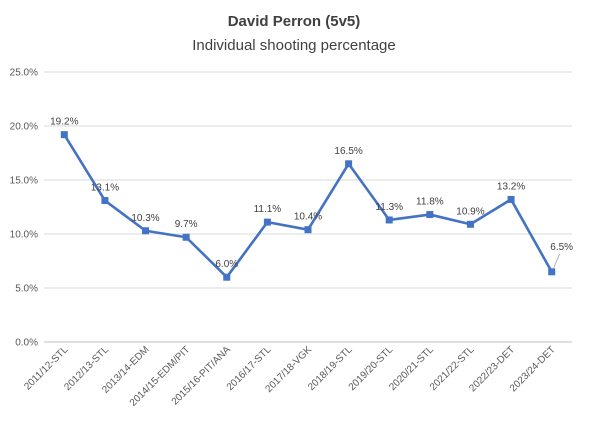 This screenshot has height=431, width=589. What do you see at coordinates (511, 186) in the screenshot?
I see `data-label: 13.2%` at bounding box center [511, 186].